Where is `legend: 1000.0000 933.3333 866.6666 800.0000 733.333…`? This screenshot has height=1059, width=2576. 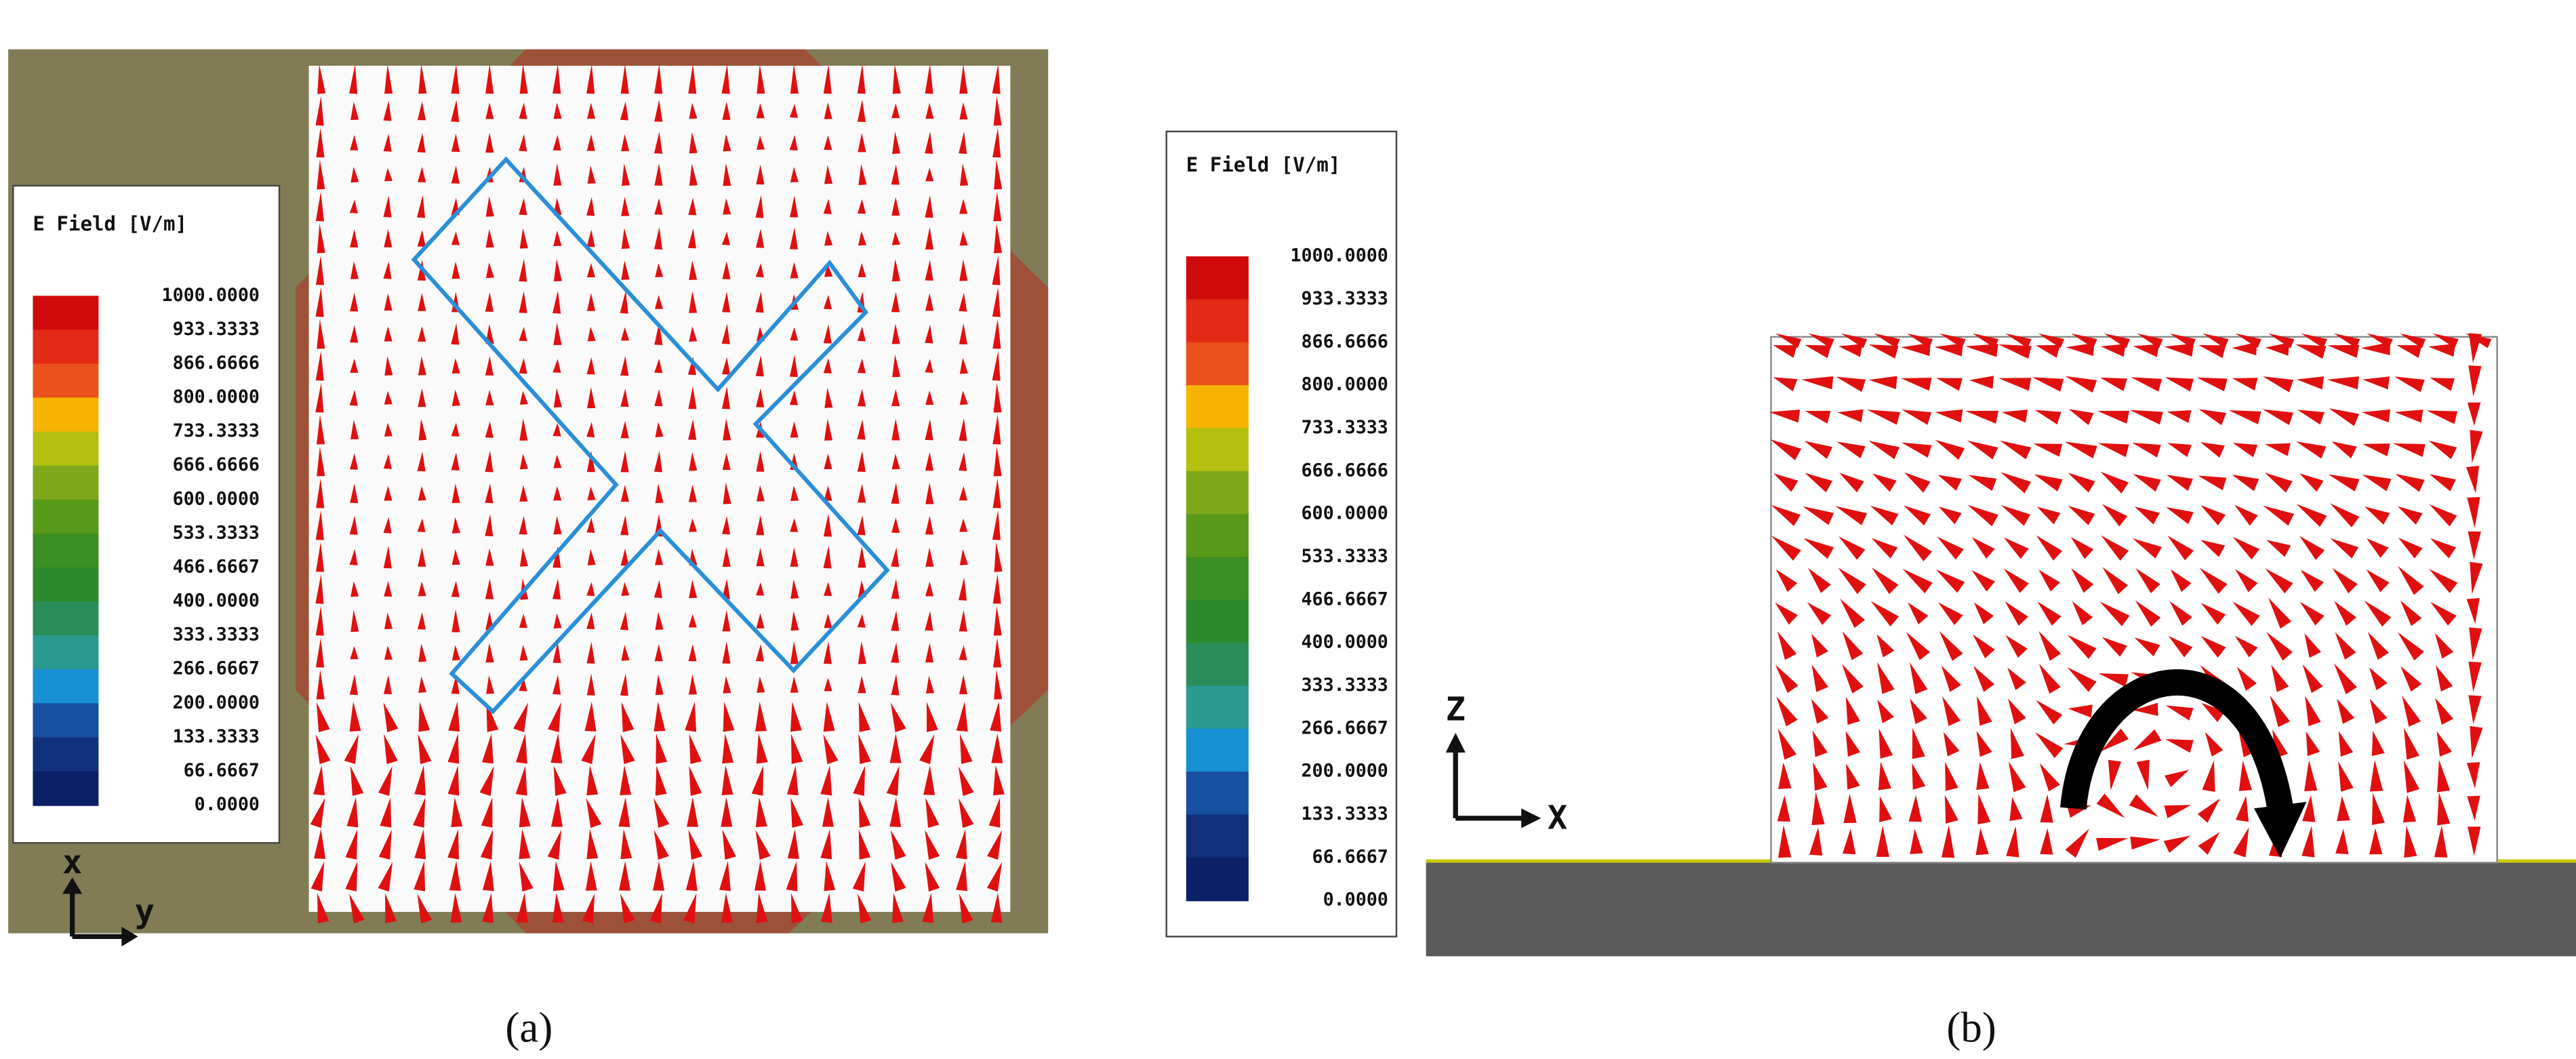 legend: 1000.0000 933.3333 866.6666 800.0000 733.333… is located at coordinates (1287, 578).